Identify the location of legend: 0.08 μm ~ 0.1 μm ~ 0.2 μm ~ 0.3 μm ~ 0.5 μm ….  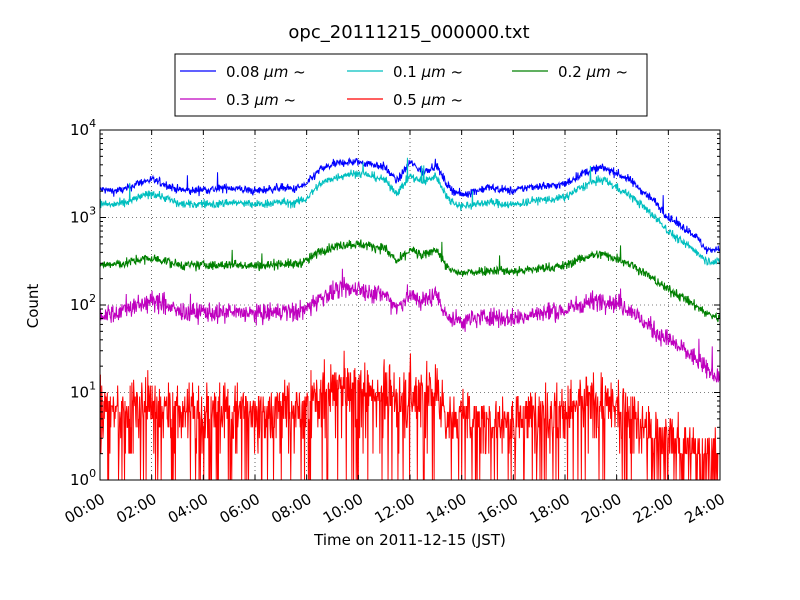
(411, 85).